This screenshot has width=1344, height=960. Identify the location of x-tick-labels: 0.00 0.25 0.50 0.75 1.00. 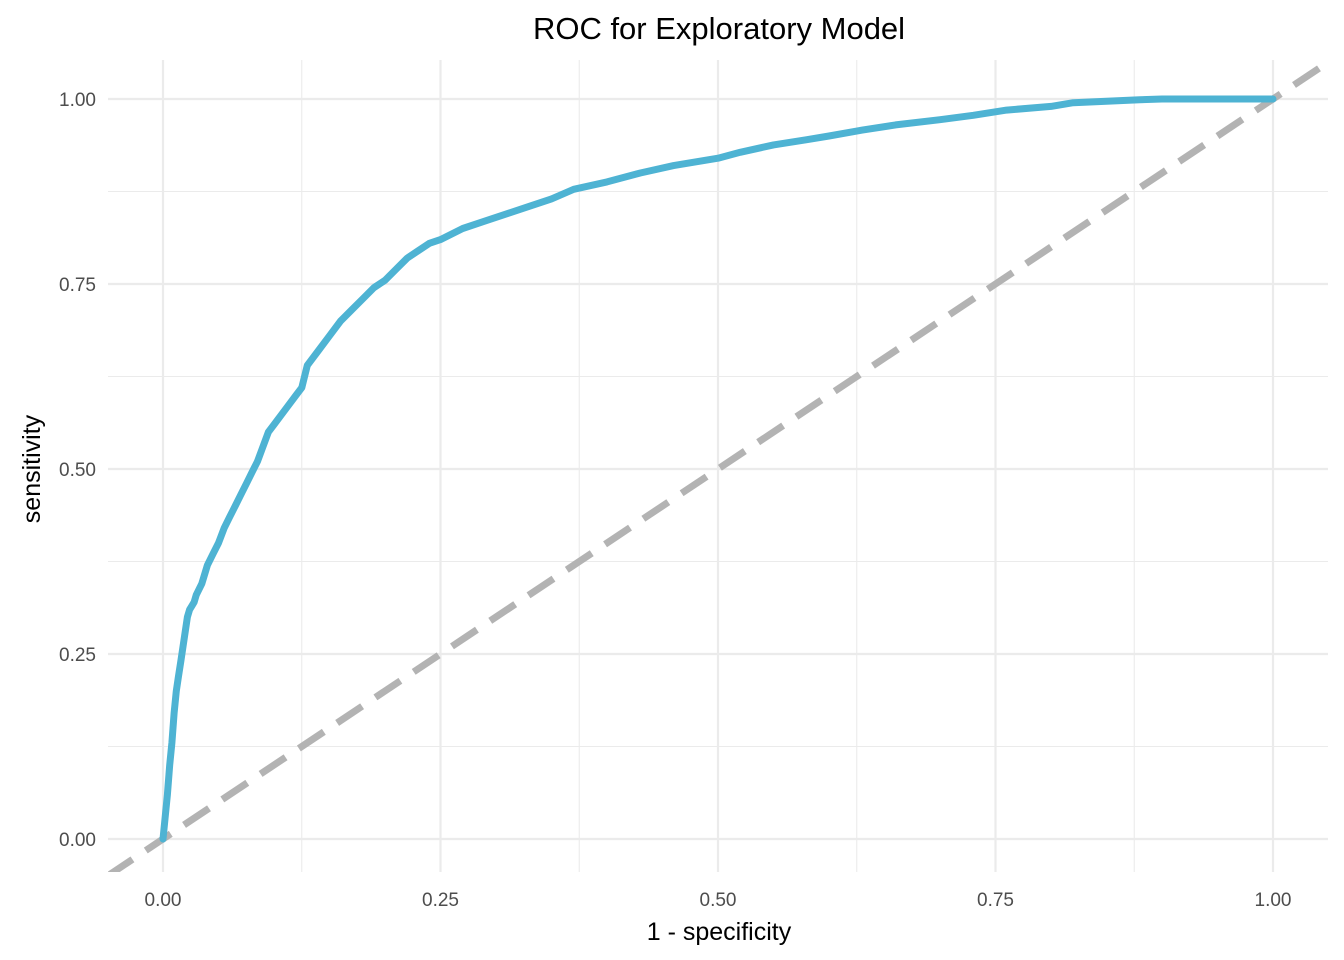
(718, 900).